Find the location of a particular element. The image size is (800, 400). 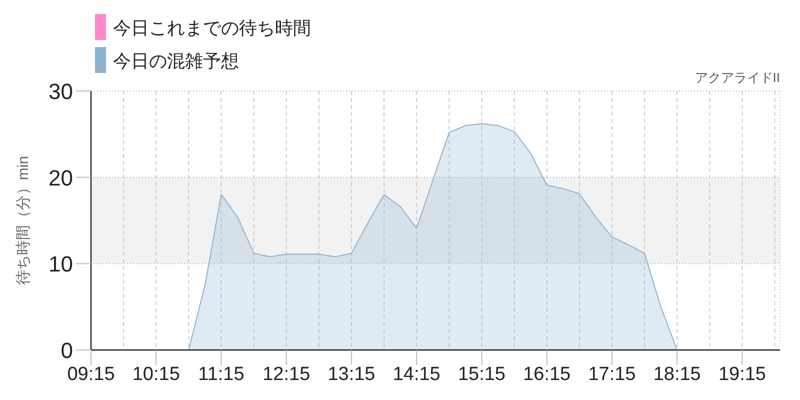

y-tick-label: 30 is located at coordinates (60, 91).